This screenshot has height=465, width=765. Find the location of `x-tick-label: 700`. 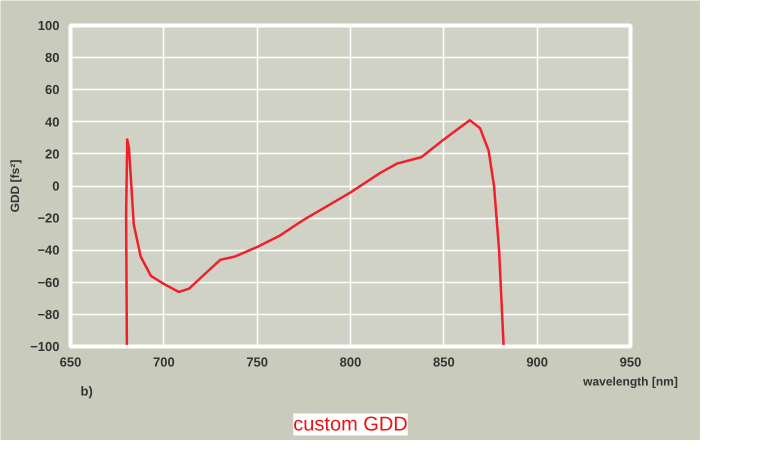

x-tick-label: 700 is located at coordinates (163, 362).